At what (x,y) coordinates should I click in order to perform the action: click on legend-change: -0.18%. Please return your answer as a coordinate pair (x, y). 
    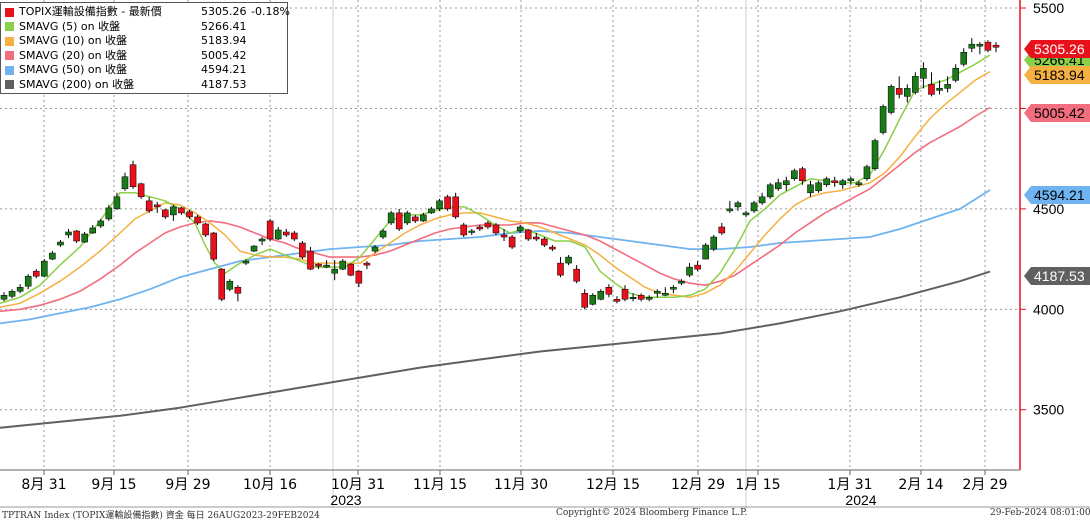
    Looking at the image, I should click on (270, 11).